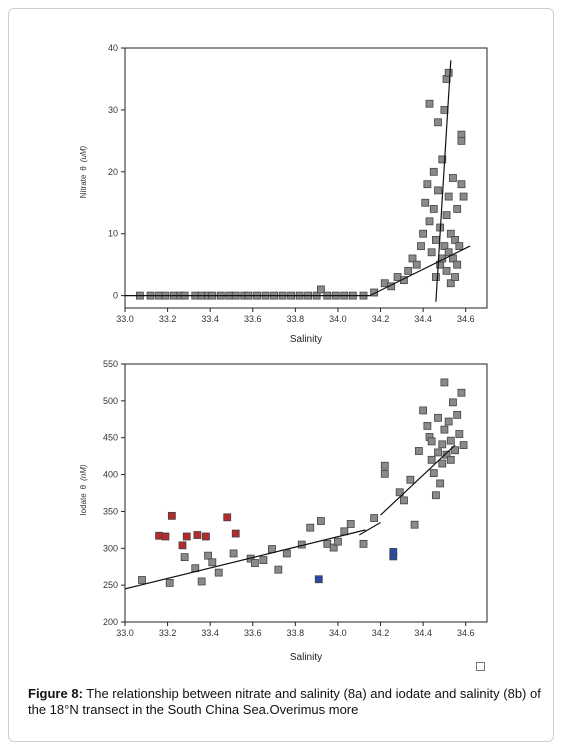 Image resolution: width=562 pixels, height=750 pixels. What do you see at coordinates (110, 622) in the screenshot?
I see `y-tick-label: 200` at bounding box center [110, 622].